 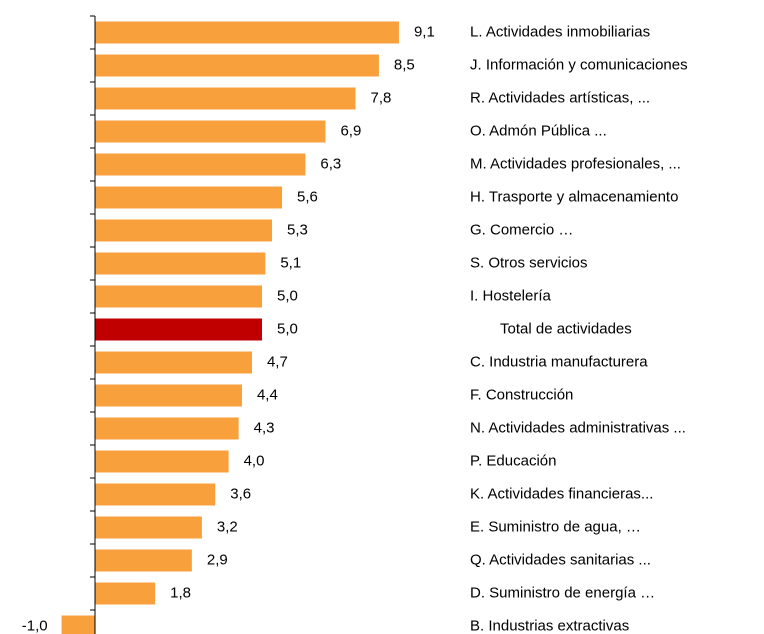 What do you see at coordinates (350, 130) in the screenshot?
I see `value-label: 6,9` at bounding box center [350, 130].